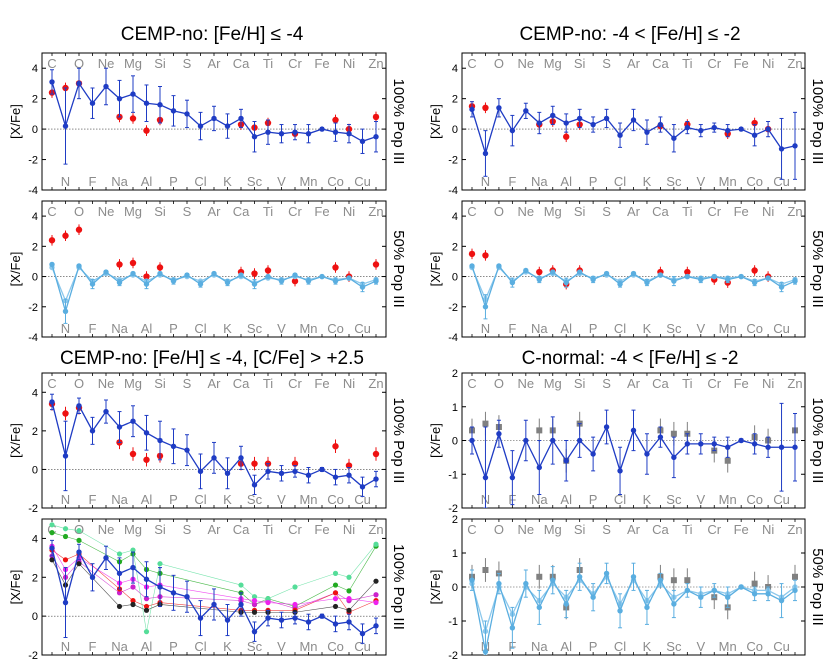 Image resolution: width=830 pixels, height=671 pixels. Describe the element at coordinates (160, 211) in the screenshot. I see `element-label-Si: Si` at that location.